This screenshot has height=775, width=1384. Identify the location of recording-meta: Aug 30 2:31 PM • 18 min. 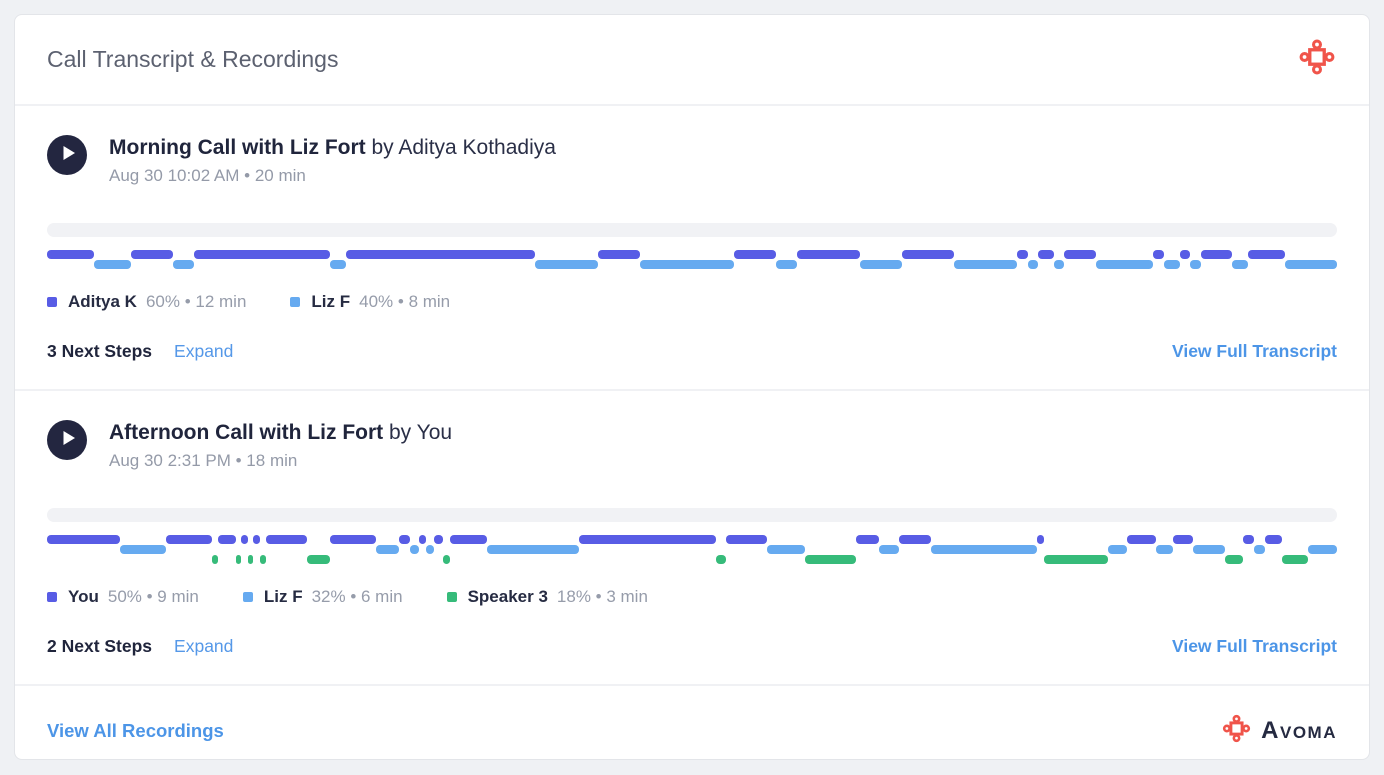
(203, 460).